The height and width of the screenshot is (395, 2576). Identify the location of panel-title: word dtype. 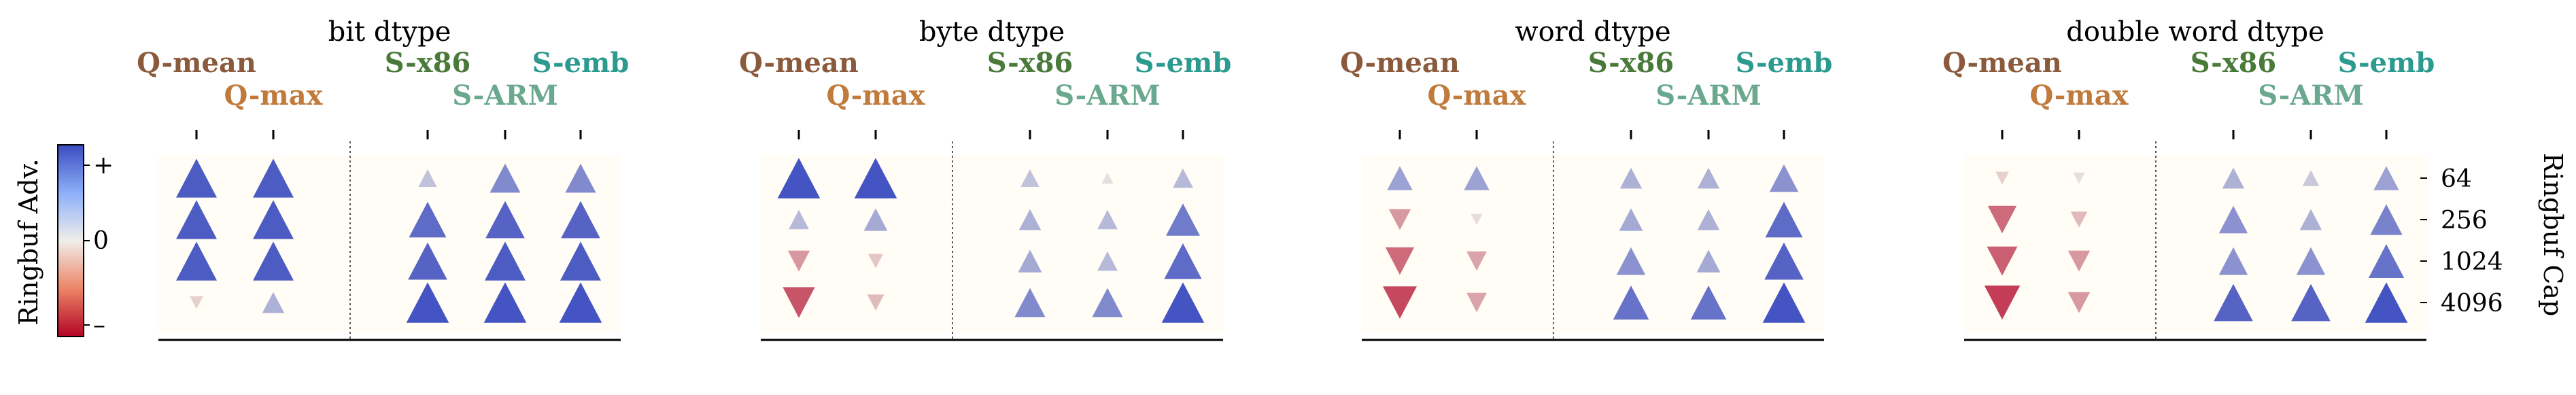
(1592, 32).